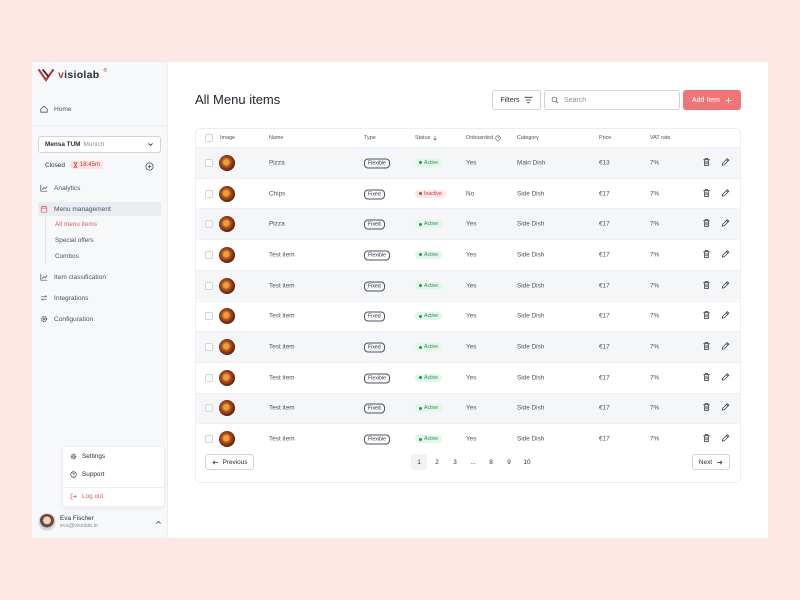 This screenshot has height=600, width=800. What do you see at coordinates (516, 100) in the screenshot?
I see `filters-button: Filters` at bounding box center [516, 100].